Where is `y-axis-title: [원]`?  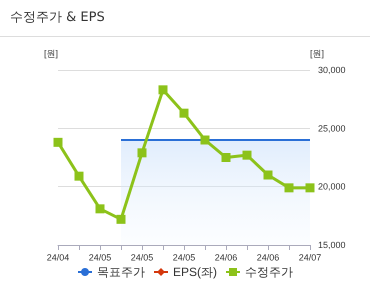
y-axis-title: [원] is located at coordinates (51, 53).